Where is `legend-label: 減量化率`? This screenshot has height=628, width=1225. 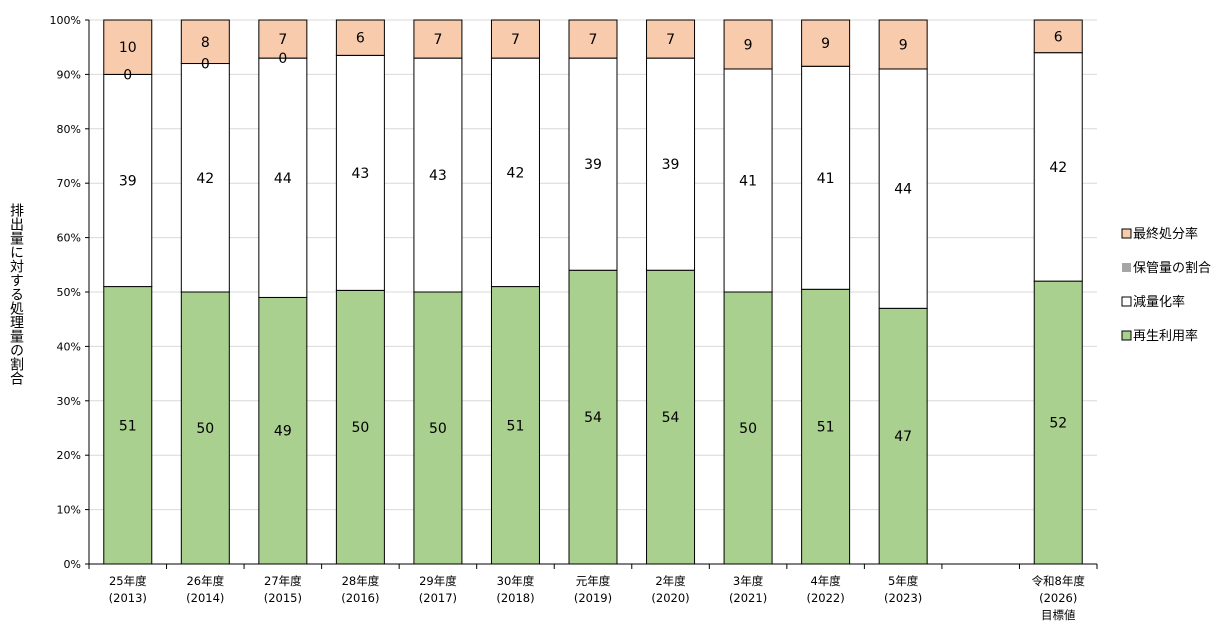
legend-label: 減量化率 is located at coordinates (1159, 302).